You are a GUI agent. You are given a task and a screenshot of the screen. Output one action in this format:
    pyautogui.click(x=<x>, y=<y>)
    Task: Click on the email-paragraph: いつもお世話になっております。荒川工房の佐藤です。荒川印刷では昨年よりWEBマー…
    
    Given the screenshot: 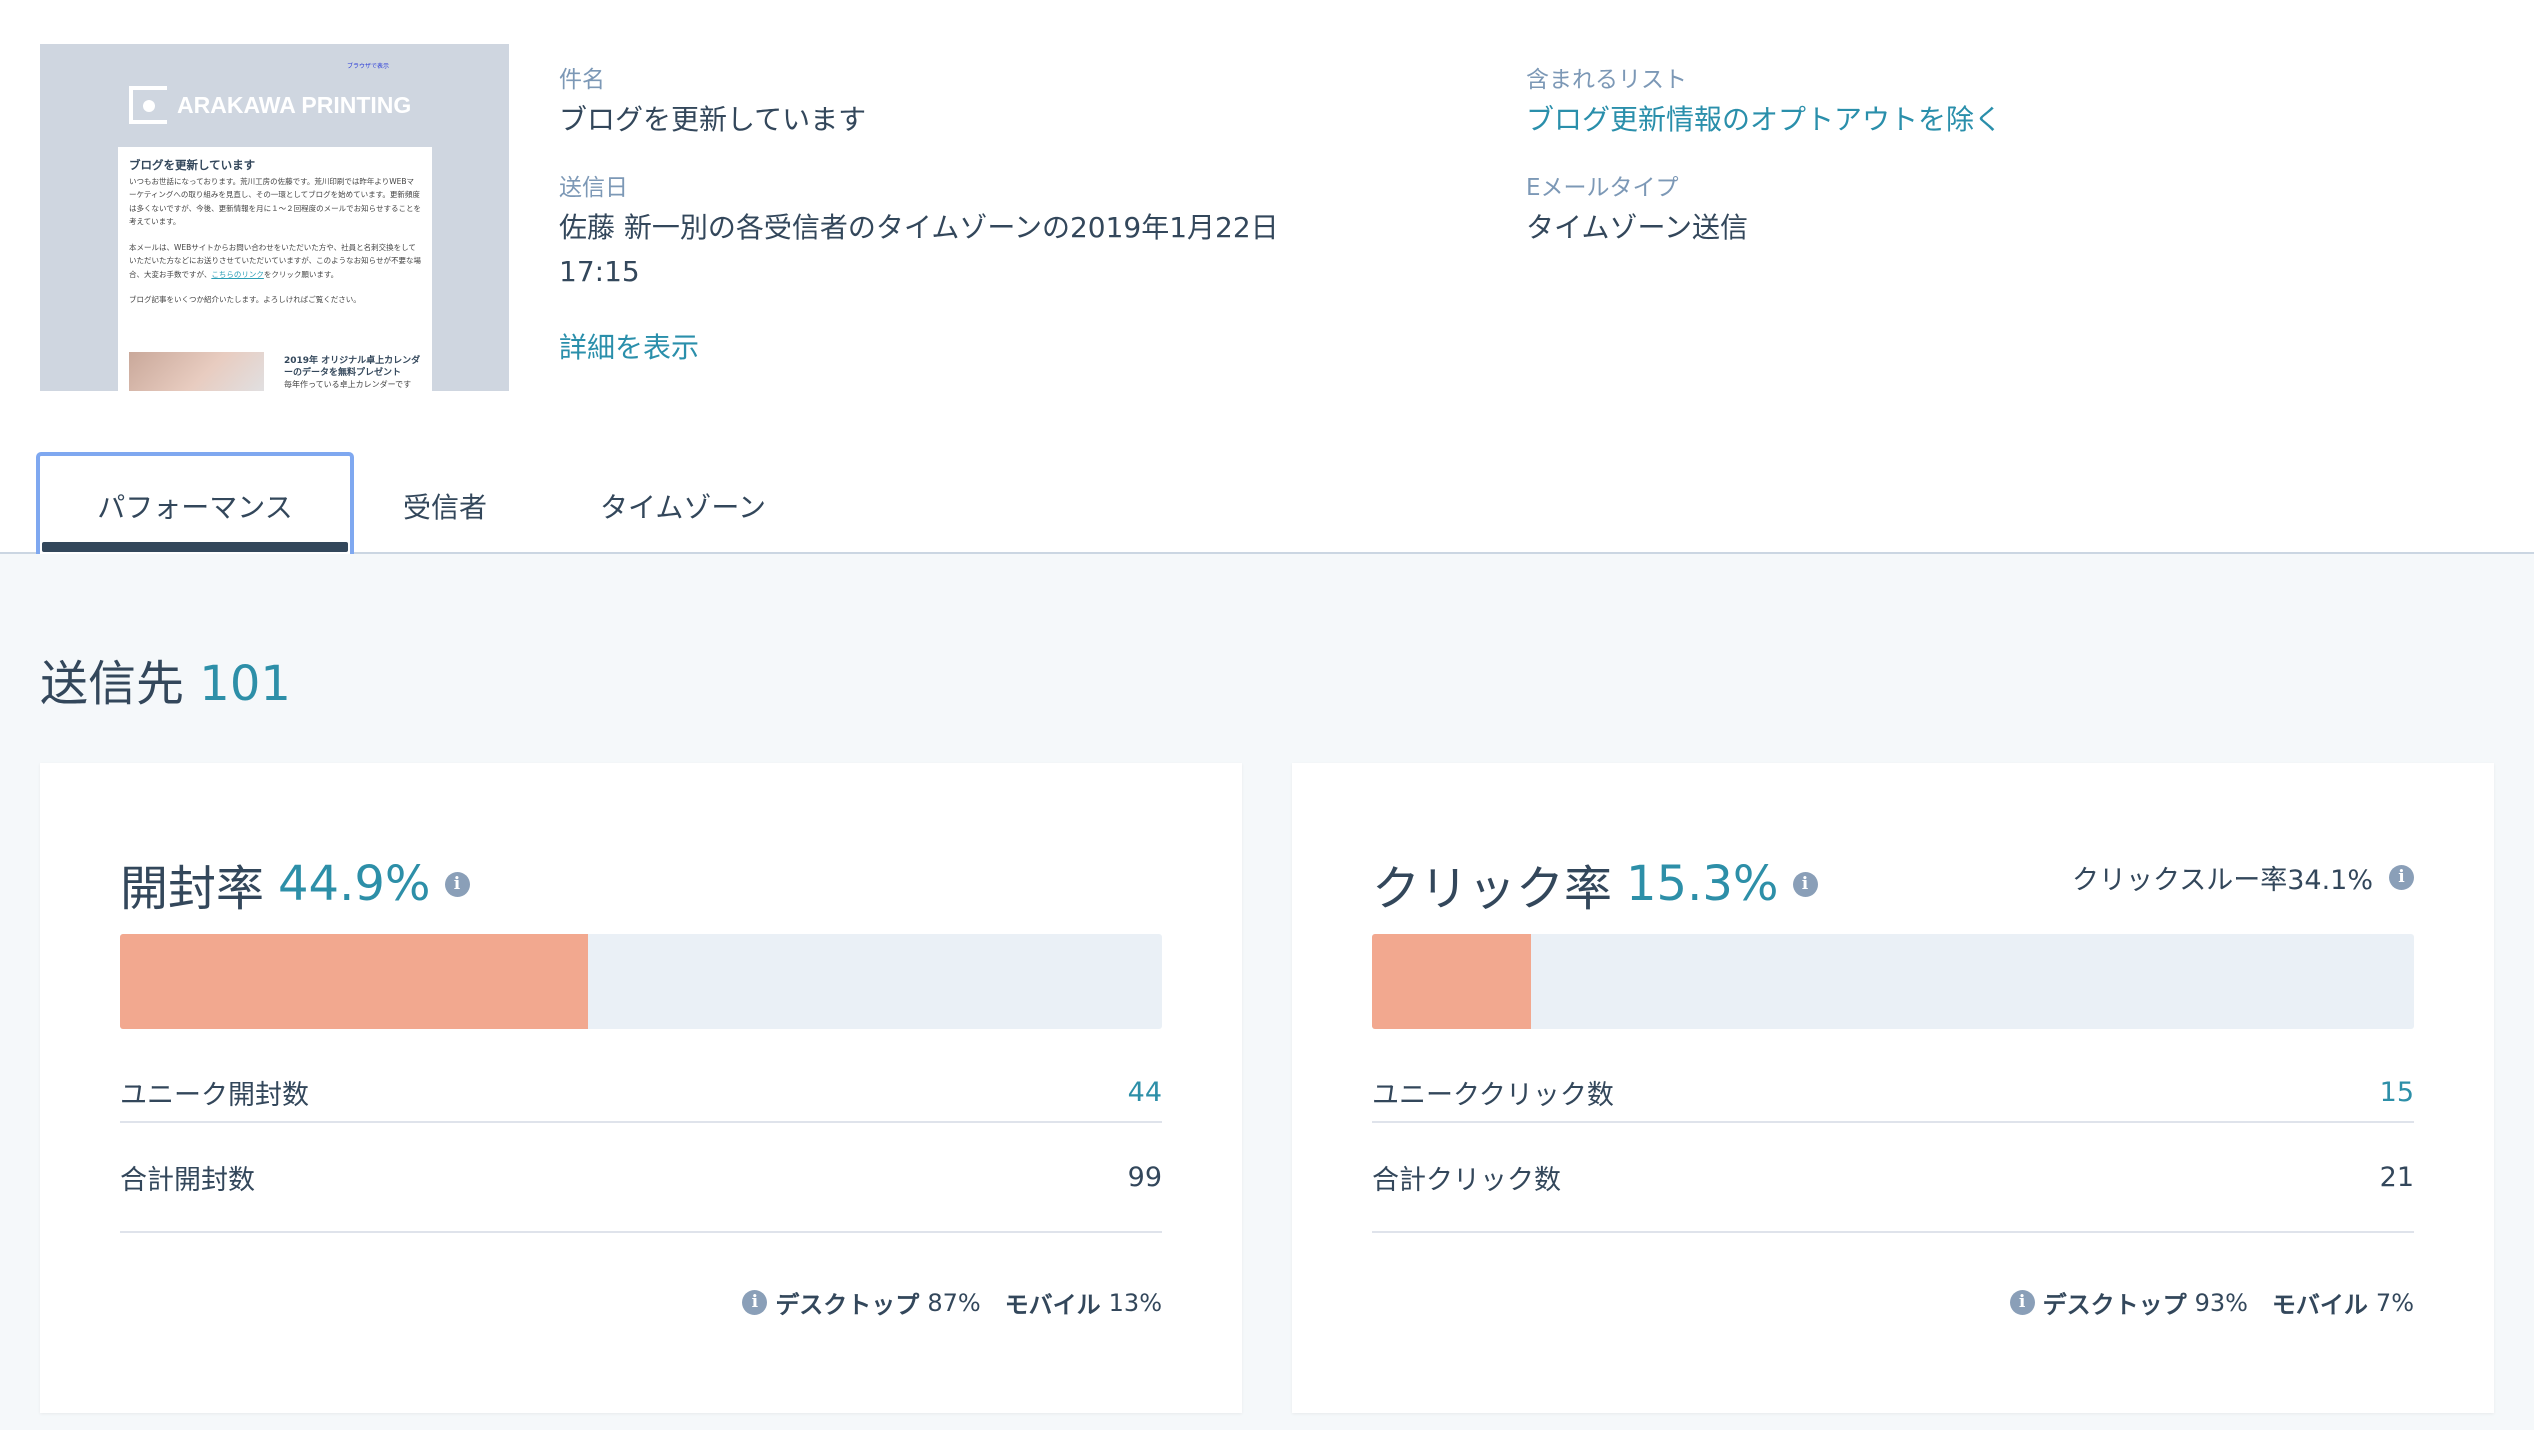 What is the action you would take?
    pyautogui.click(x=275, y=201)
    